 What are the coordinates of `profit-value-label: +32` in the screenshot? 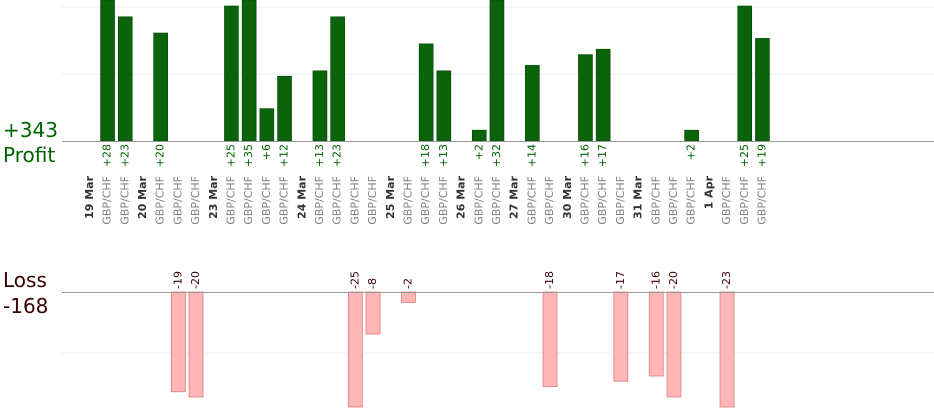 It's located at (496, 155).